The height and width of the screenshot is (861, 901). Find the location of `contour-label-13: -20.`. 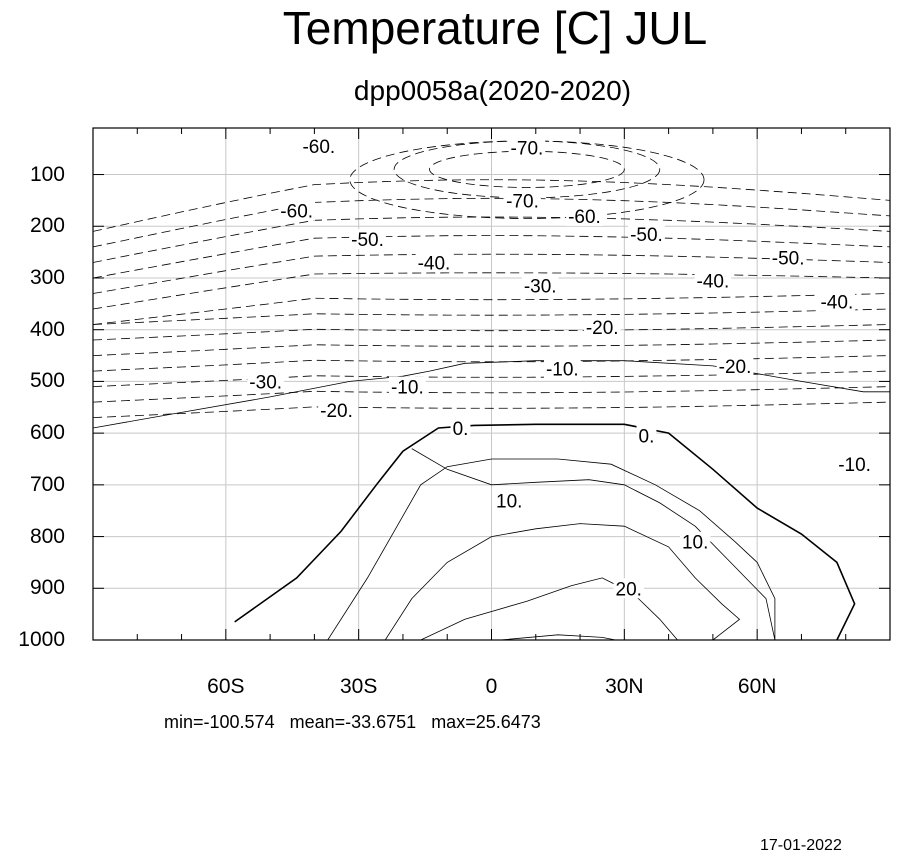

contour-label-13: -20. is located at coordinates (735, 367).